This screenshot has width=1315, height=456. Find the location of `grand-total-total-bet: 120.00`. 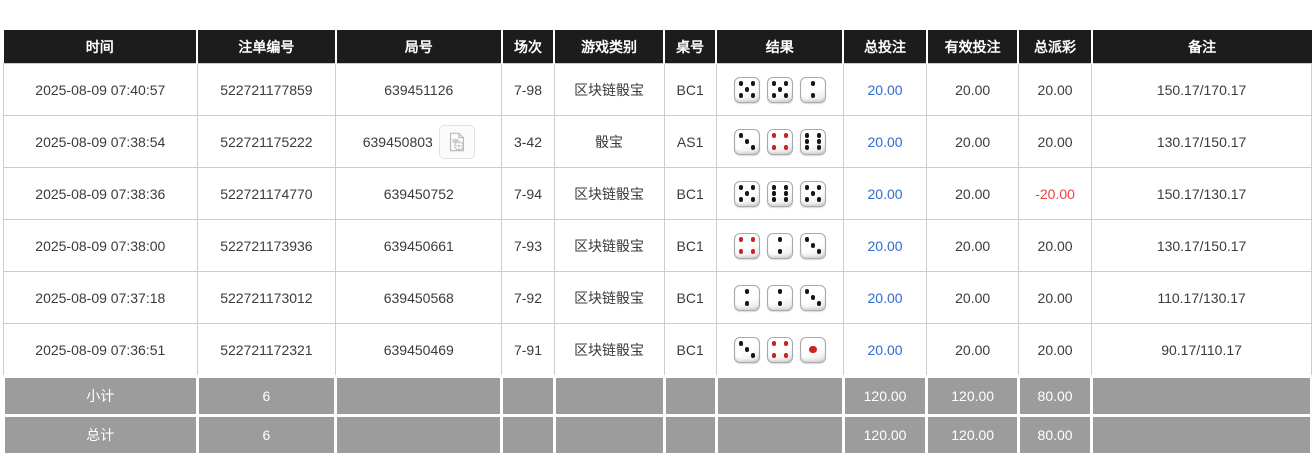

grand-total-total-bet: 120.00 is located at coordinates (885, 435).